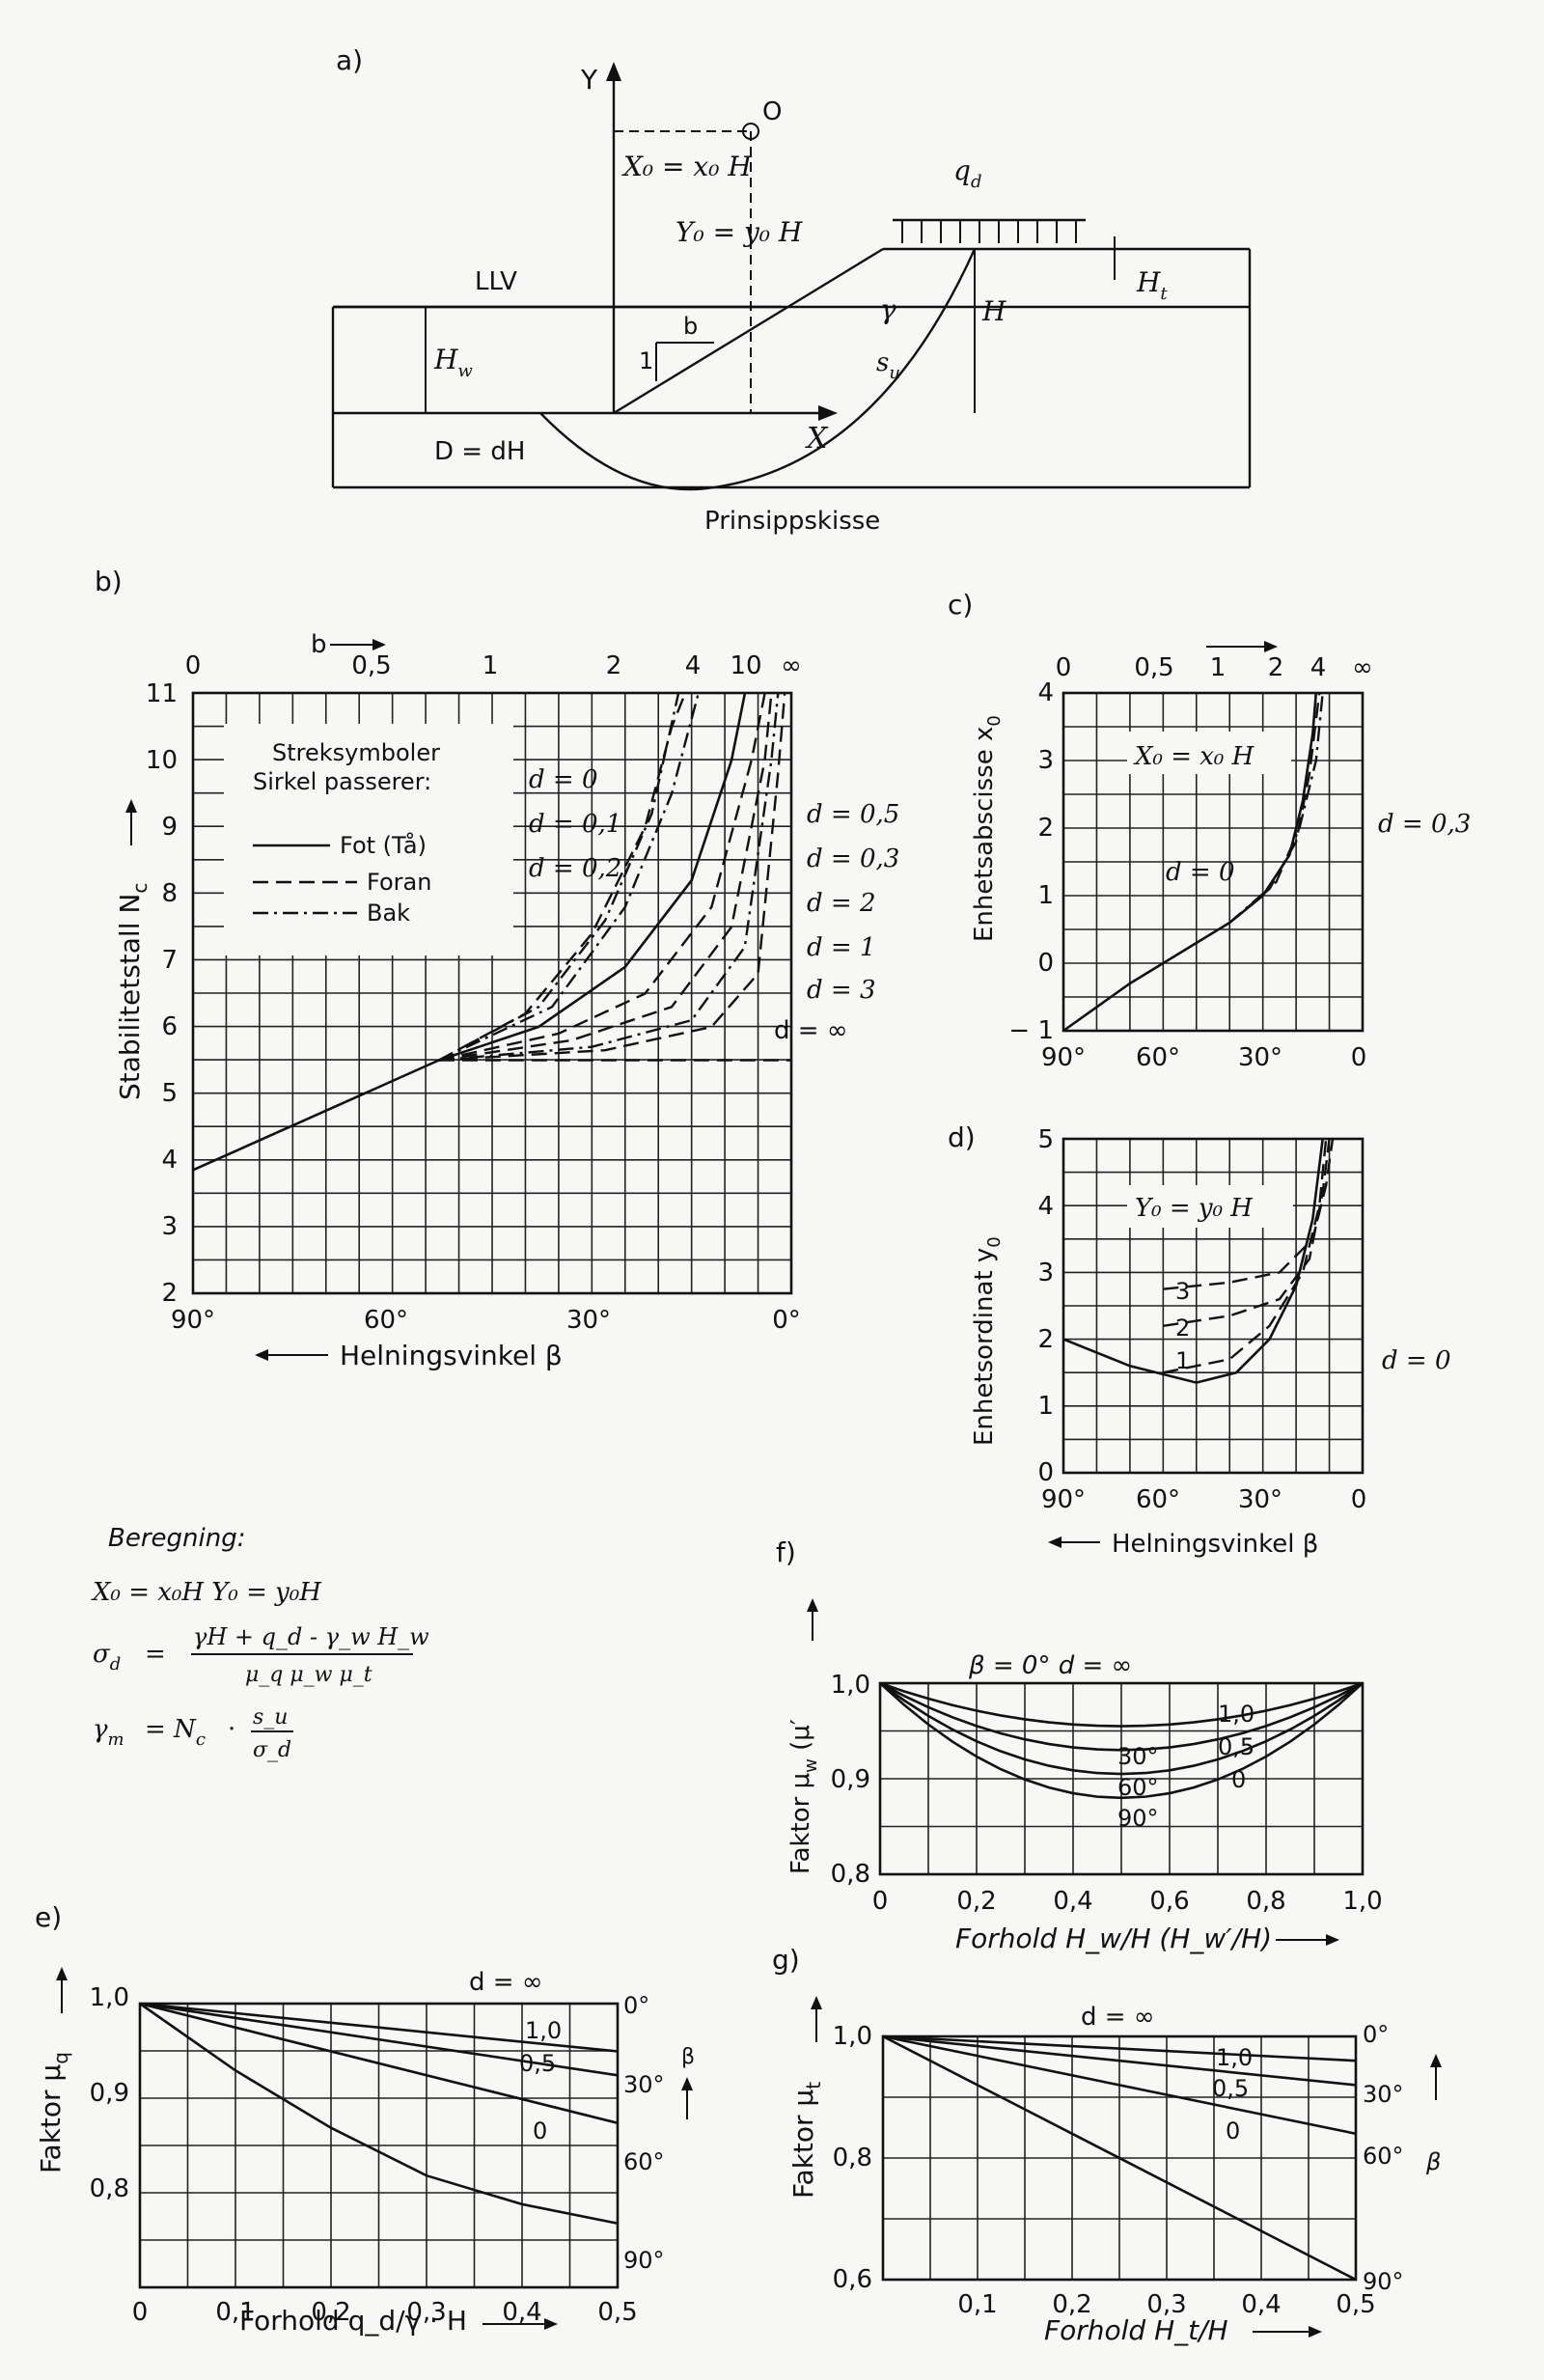 The width and height of the screenshot is (1544, 2380). What do you see at coordinates (967, 173) in the screenshot?
I see `load-qd: qd` at bounding box center [967, 173].